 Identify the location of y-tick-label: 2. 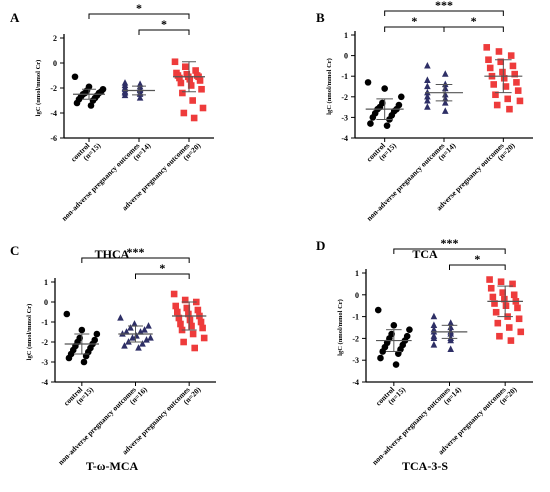
(55, 38).